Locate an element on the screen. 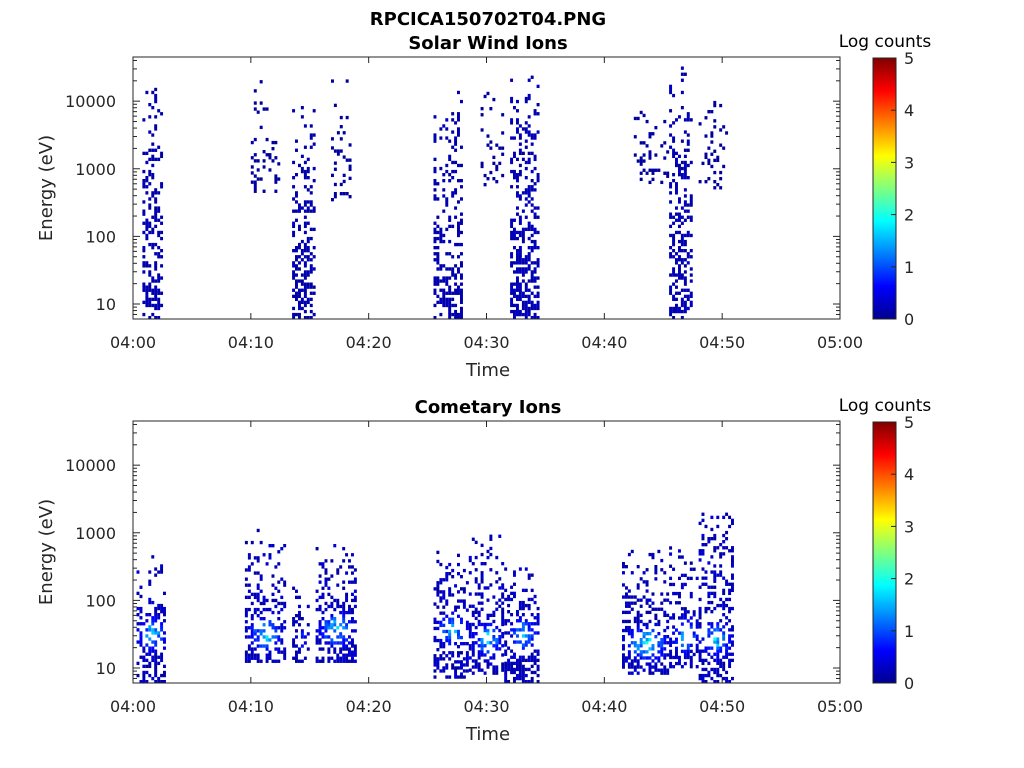 Image resolution: width=1024 pixels, height=768 pixels. y-tick-label: 10 is located at coordinates (106, 668).